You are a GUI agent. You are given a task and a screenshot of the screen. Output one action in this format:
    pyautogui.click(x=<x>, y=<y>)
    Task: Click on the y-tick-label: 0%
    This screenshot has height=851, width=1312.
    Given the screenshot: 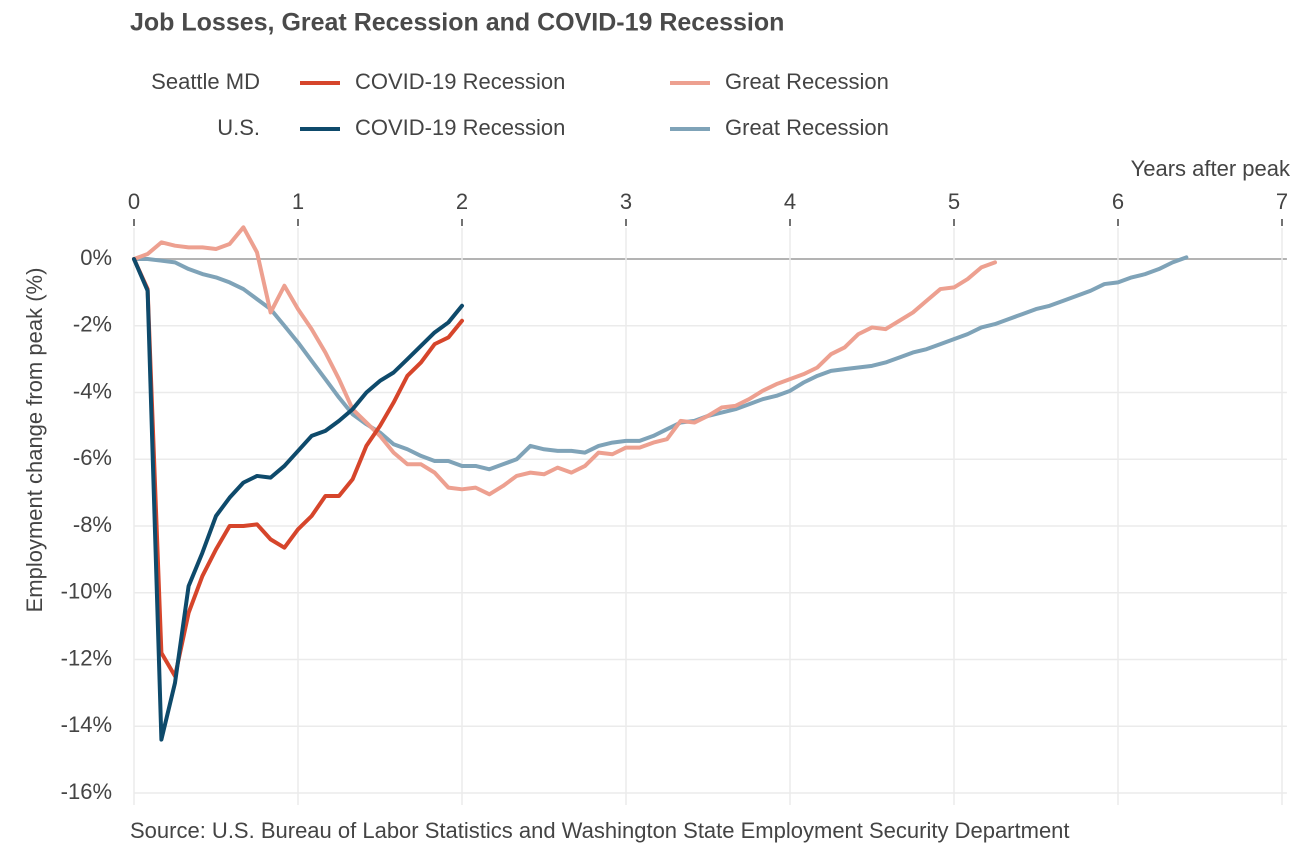 What is the action you would take?
    pyautogui.click(x=96, y=257)
    